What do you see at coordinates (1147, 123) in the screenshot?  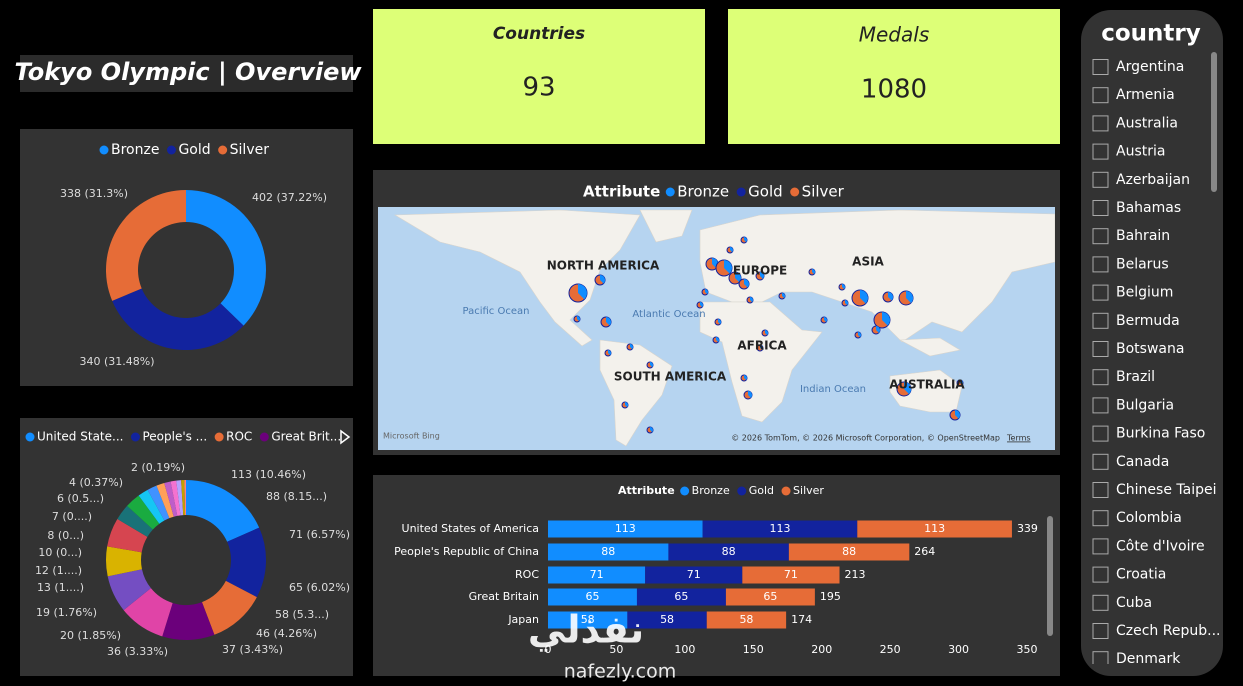 I see `slicer-item: Australia` at bounding box center [1147, 123].